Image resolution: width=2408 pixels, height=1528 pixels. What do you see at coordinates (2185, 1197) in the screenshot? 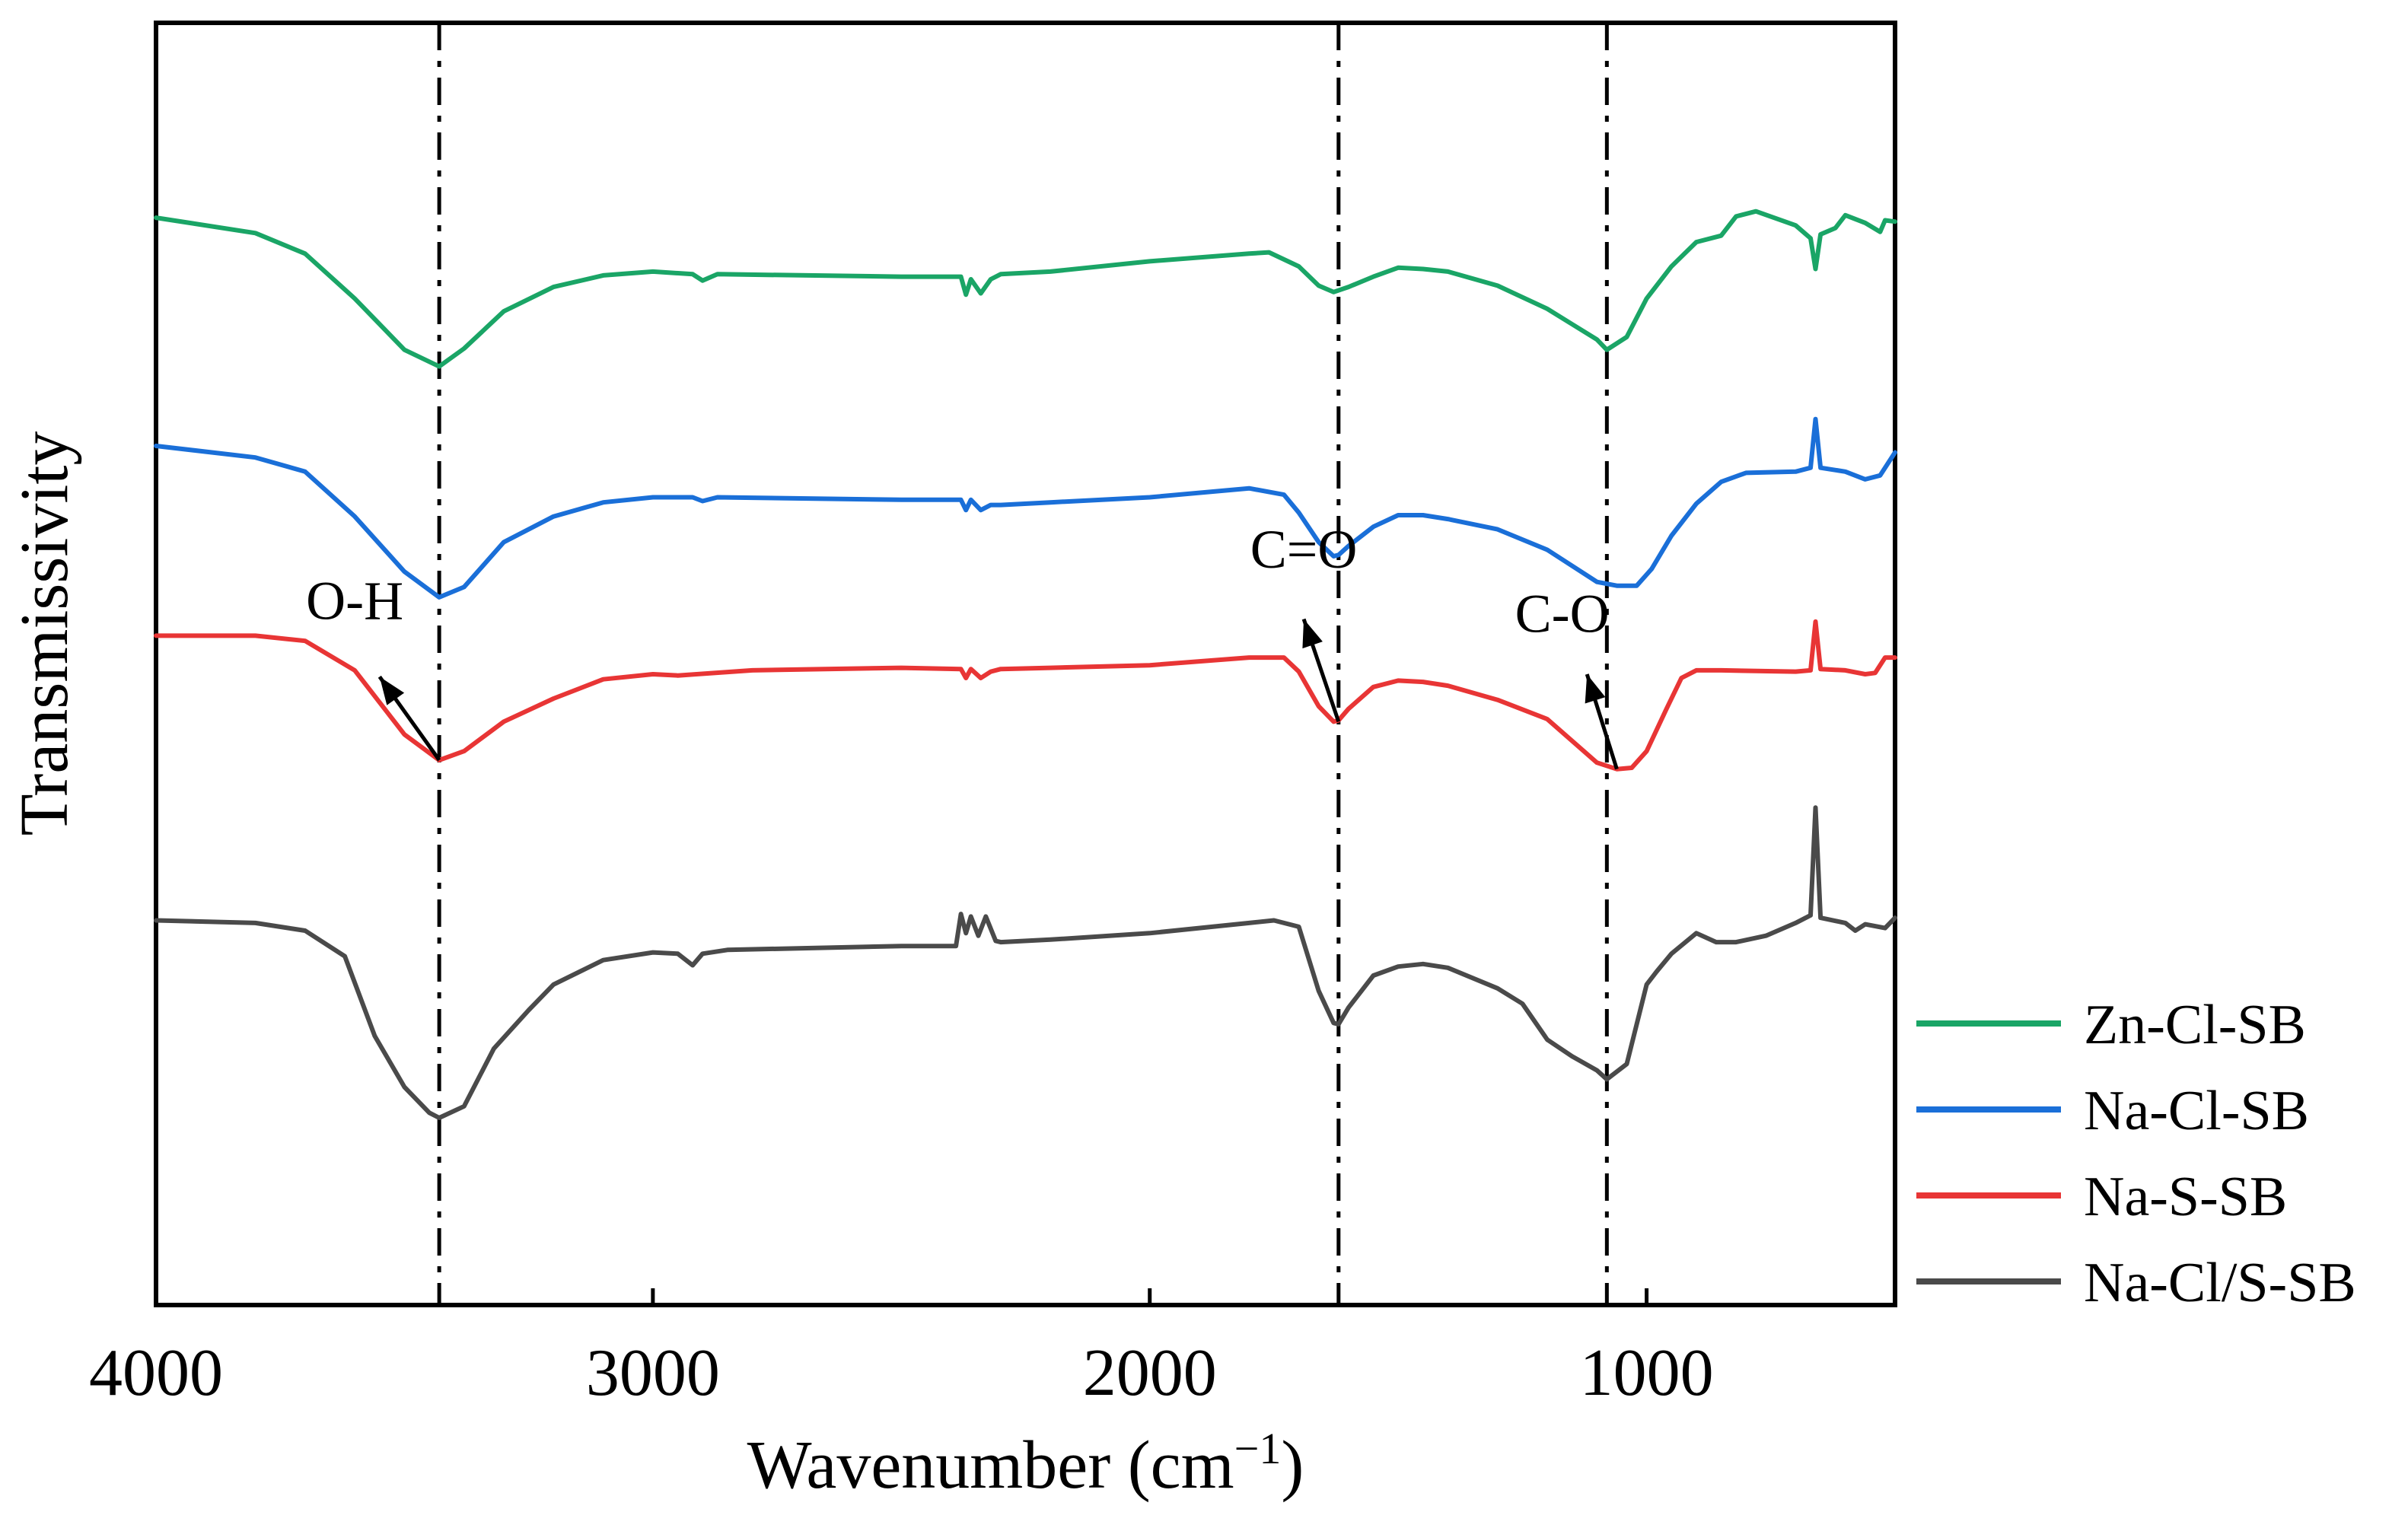
I see `legend-label-3: Na-S-SB` at bounding box center [2185, 1197].